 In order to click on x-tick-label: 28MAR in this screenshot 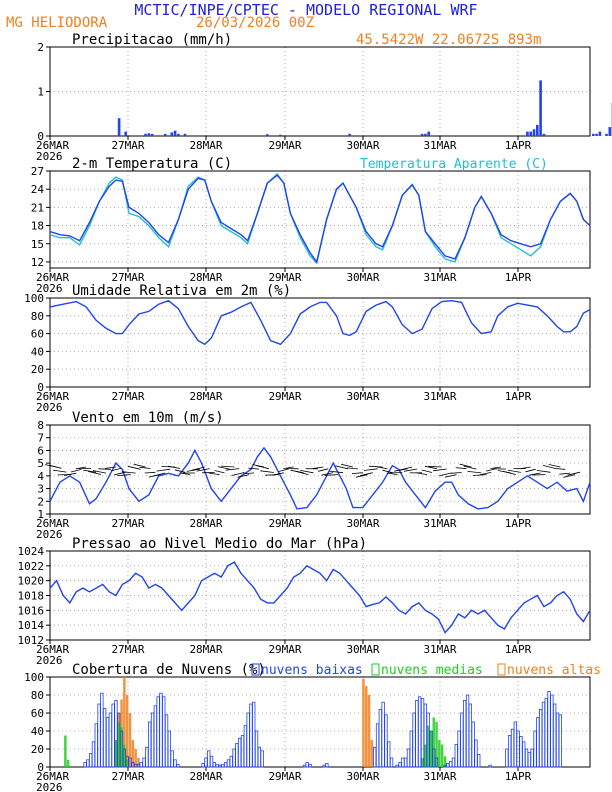, I will do `click(205, 145)`.